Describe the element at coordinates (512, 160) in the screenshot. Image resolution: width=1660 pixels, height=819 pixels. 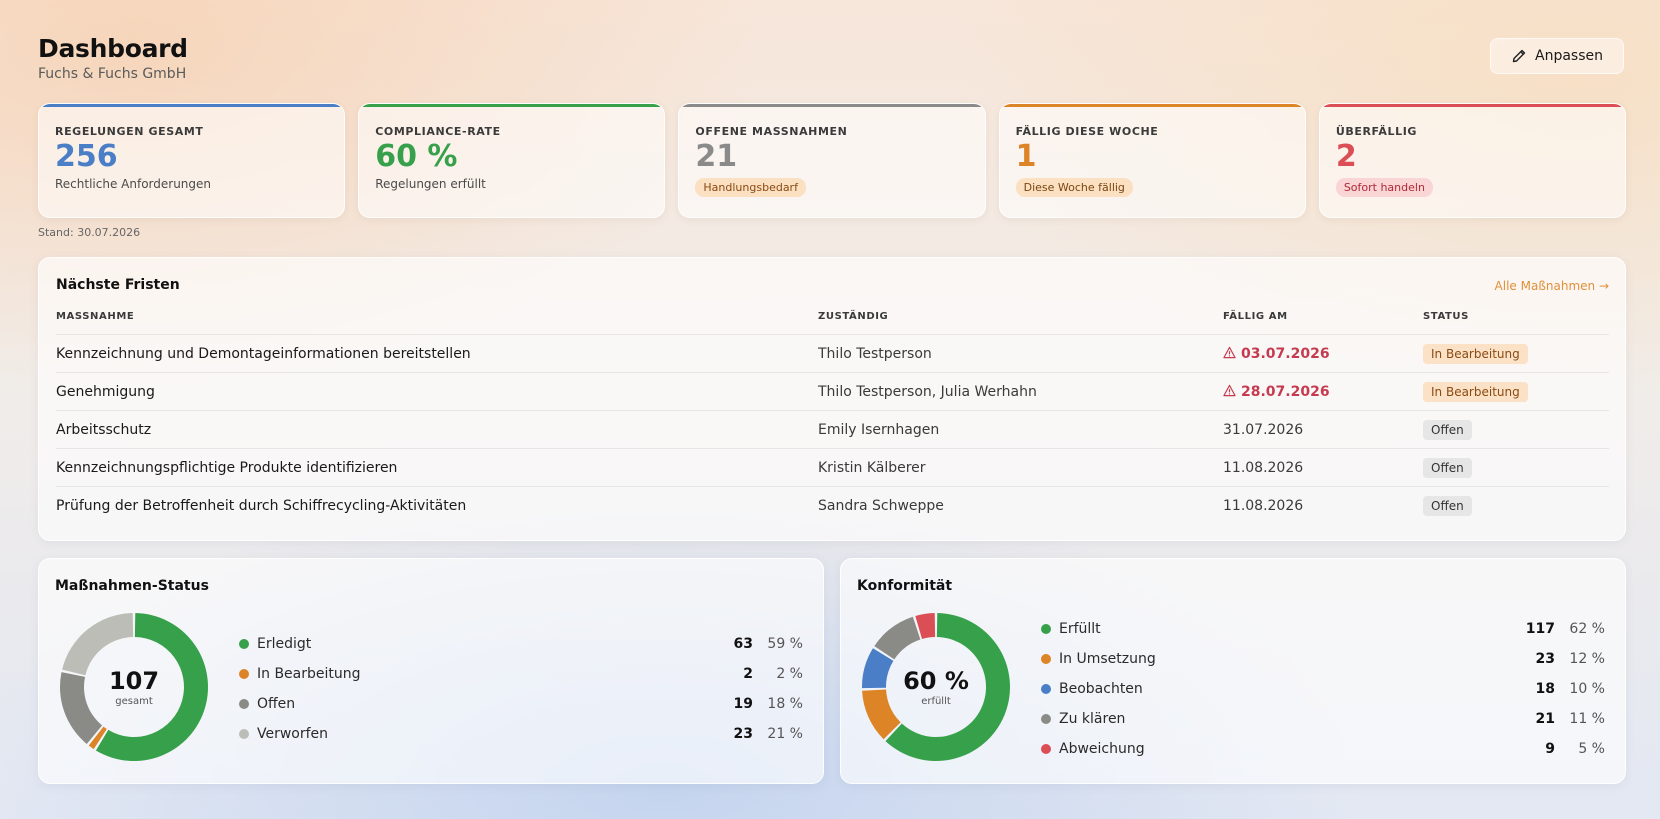
I see `kpi-card-compliance-rate: COMPLIANCE-RATE 60 % Regelungen erfüllt` at that location.